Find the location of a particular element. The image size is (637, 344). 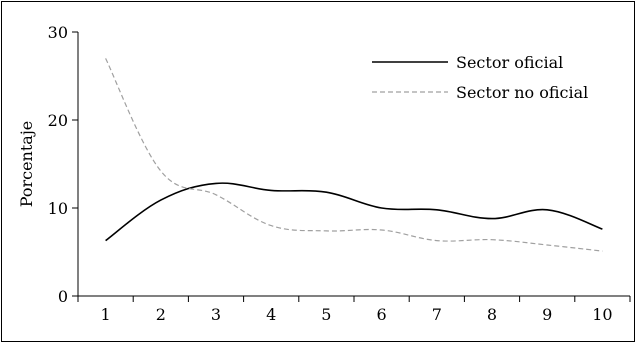

x-tick-label: 1 is located at coordinates (106, 314).